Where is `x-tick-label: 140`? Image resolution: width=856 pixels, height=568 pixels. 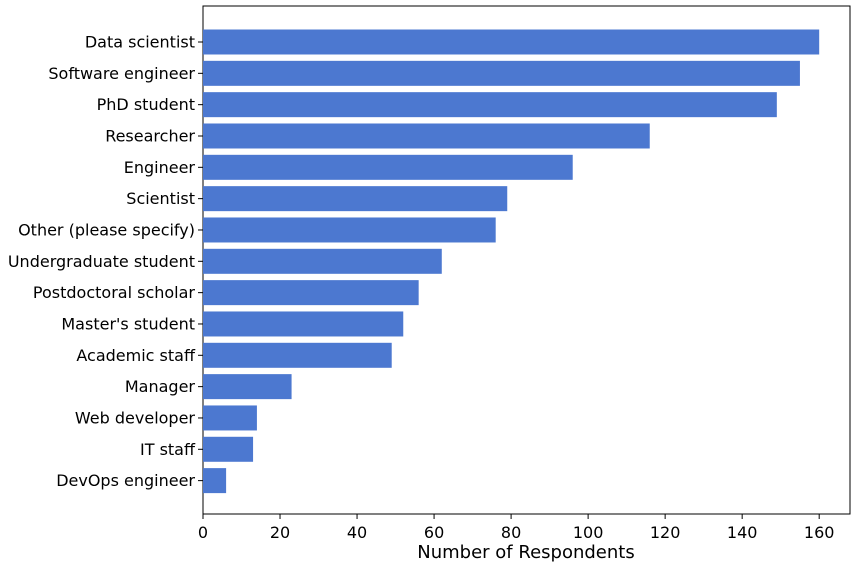
x-tick-label: 140 is located at coordinates (742, 532).